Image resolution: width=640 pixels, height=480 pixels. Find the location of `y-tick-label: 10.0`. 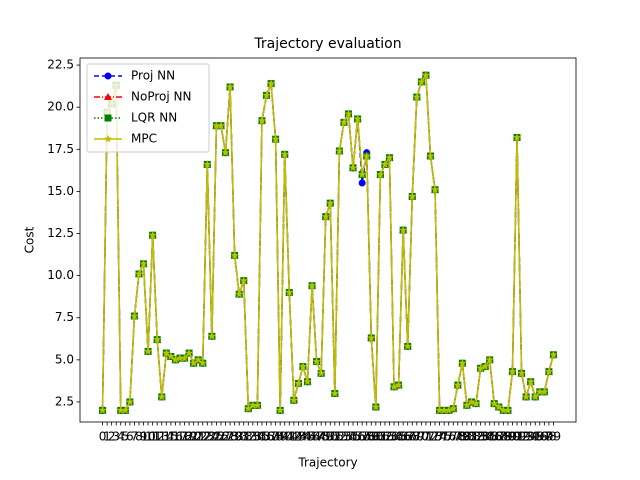

y-tick-label: 10.0 is located at coordinates (60, 275).